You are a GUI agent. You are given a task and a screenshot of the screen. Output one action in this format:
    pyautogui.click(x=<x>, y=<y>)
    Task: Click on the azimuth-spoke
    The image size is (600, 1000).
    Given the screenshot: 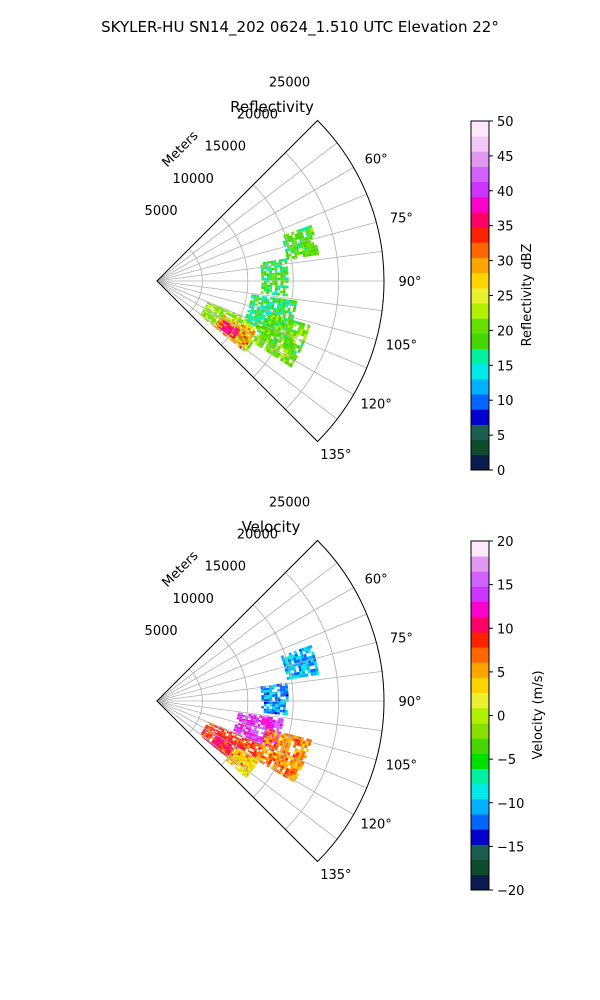 What is the action you would take?
    pyautogui.click(x=261, y=744)
    